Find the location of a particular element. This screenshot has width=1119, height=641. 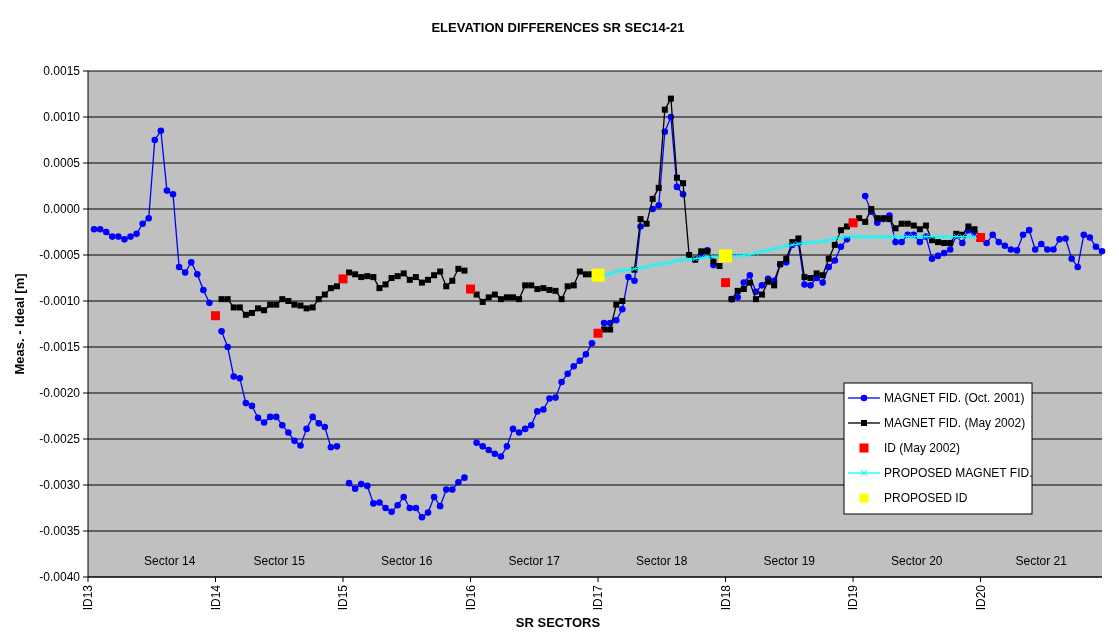

y-axis-title: Meas. - Ideal [m] is located at coordinates (19, 324).